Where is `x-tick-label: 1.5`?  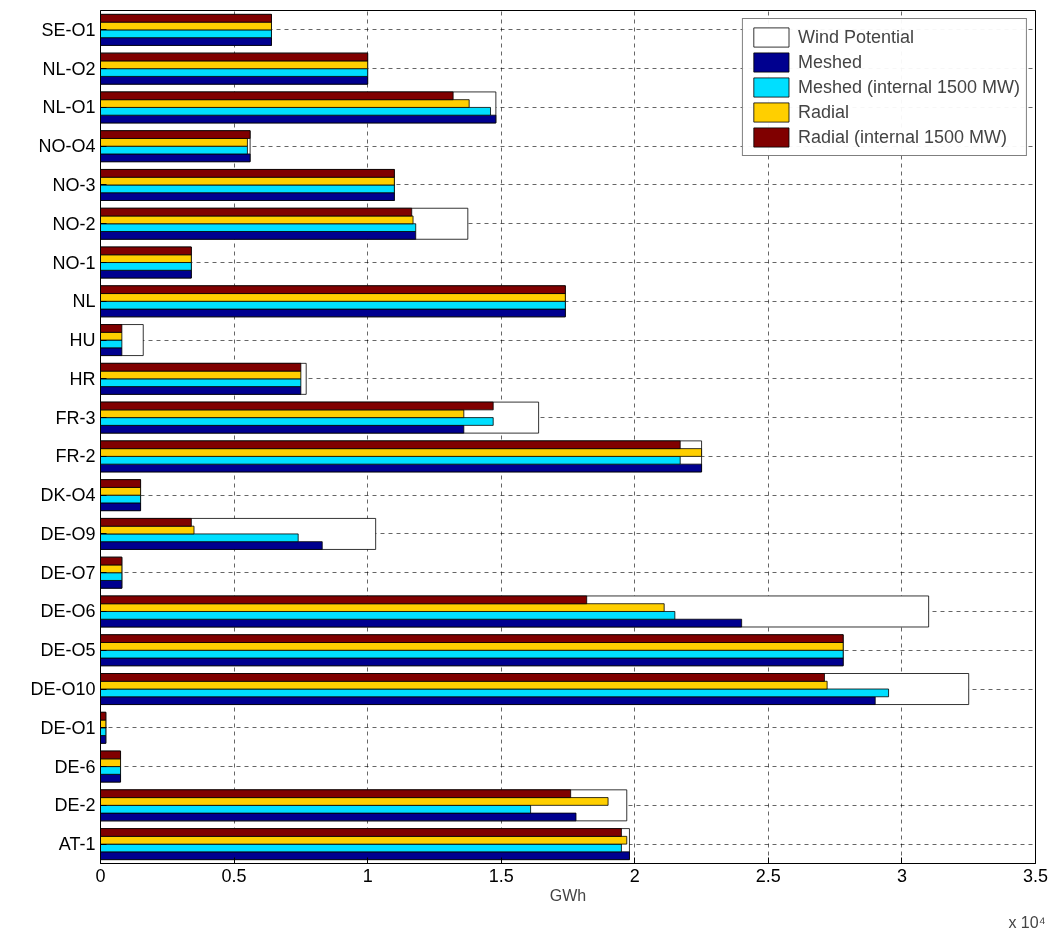 x-tick-label: 1.5 is located at coordinates (501, 875).